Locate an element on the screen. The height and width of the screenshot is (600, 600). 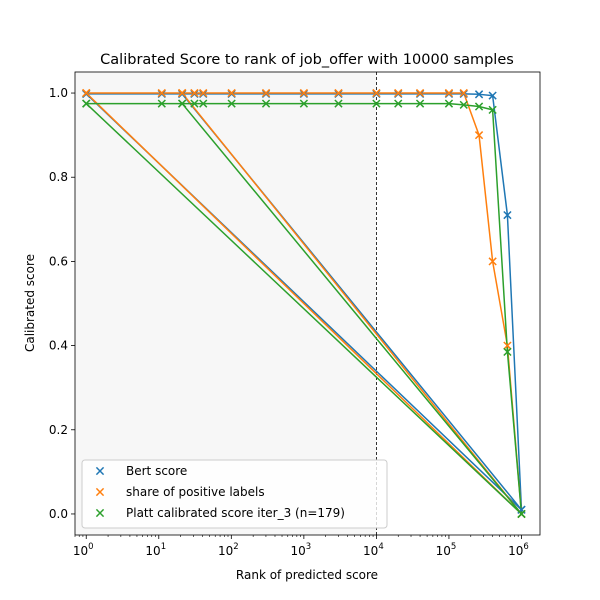
x-tick-label: 10⁵ is located at coordinates (446, 550).